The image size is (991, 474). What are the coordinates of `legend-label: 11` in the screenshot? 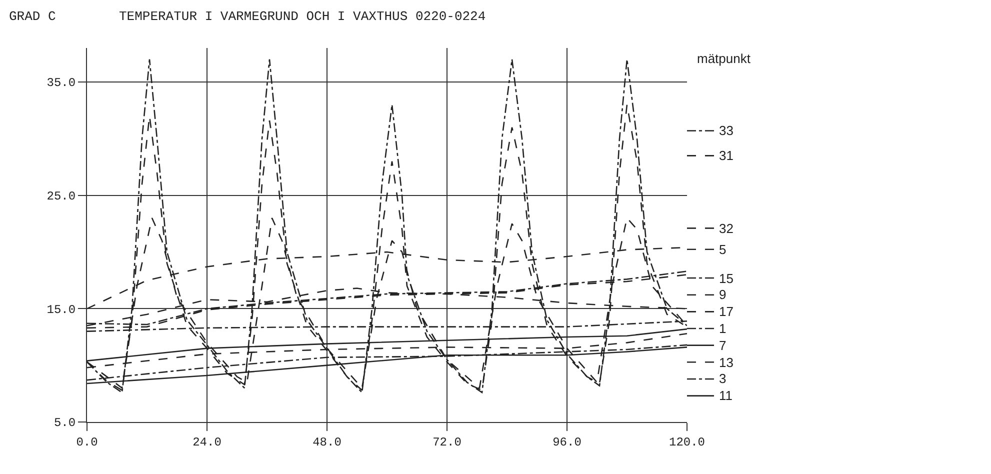 It's located at (725, 395).